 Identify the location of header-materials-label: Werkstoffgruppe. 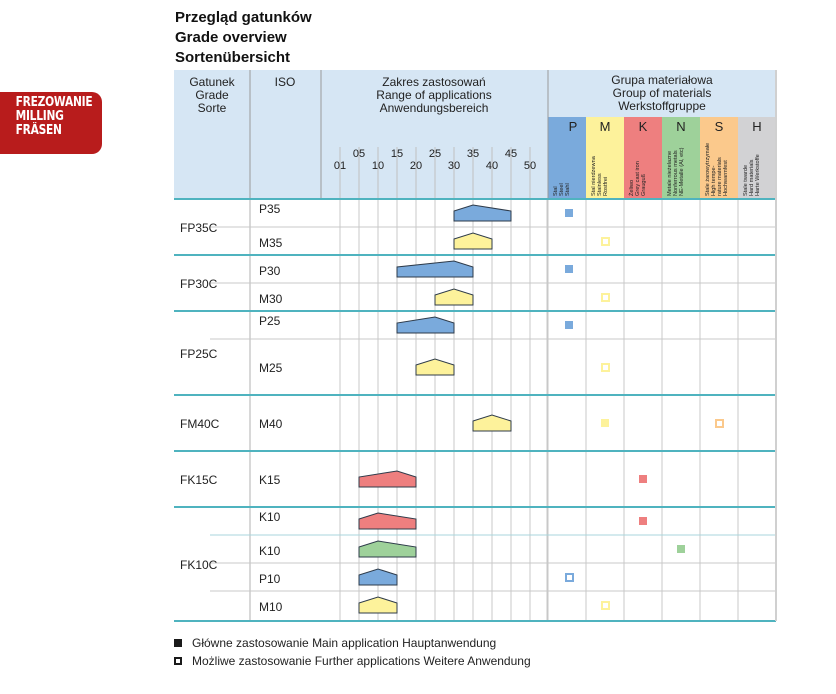
(662, 106).